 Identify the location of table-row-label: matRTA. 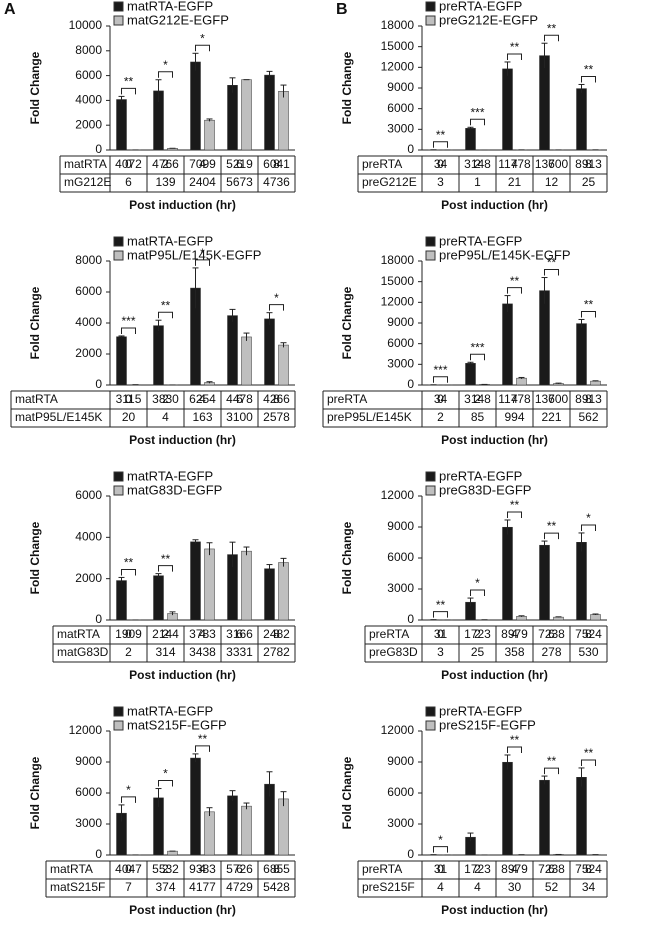
(85, 164).